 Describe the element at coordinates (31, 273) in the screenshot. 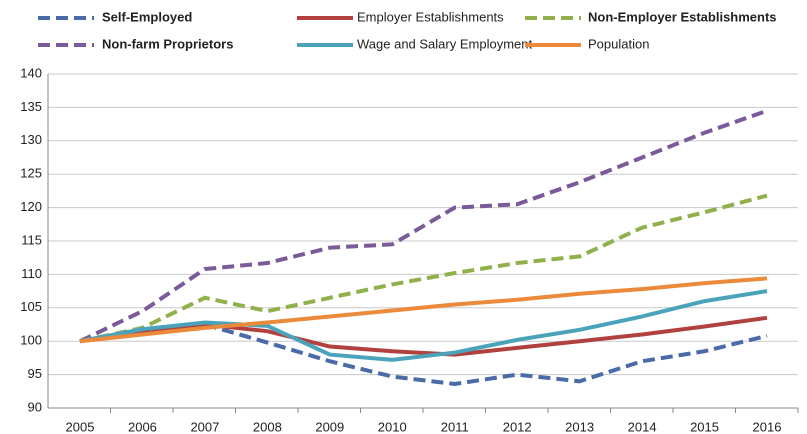

I see `y-tick-label: 110` at that location.